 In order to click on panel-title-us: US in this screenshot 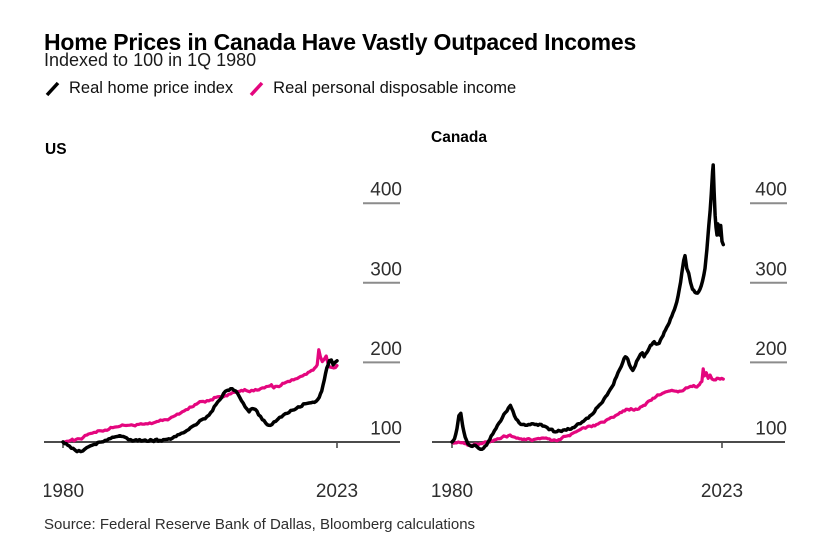, I will do `click(56, 149)`.